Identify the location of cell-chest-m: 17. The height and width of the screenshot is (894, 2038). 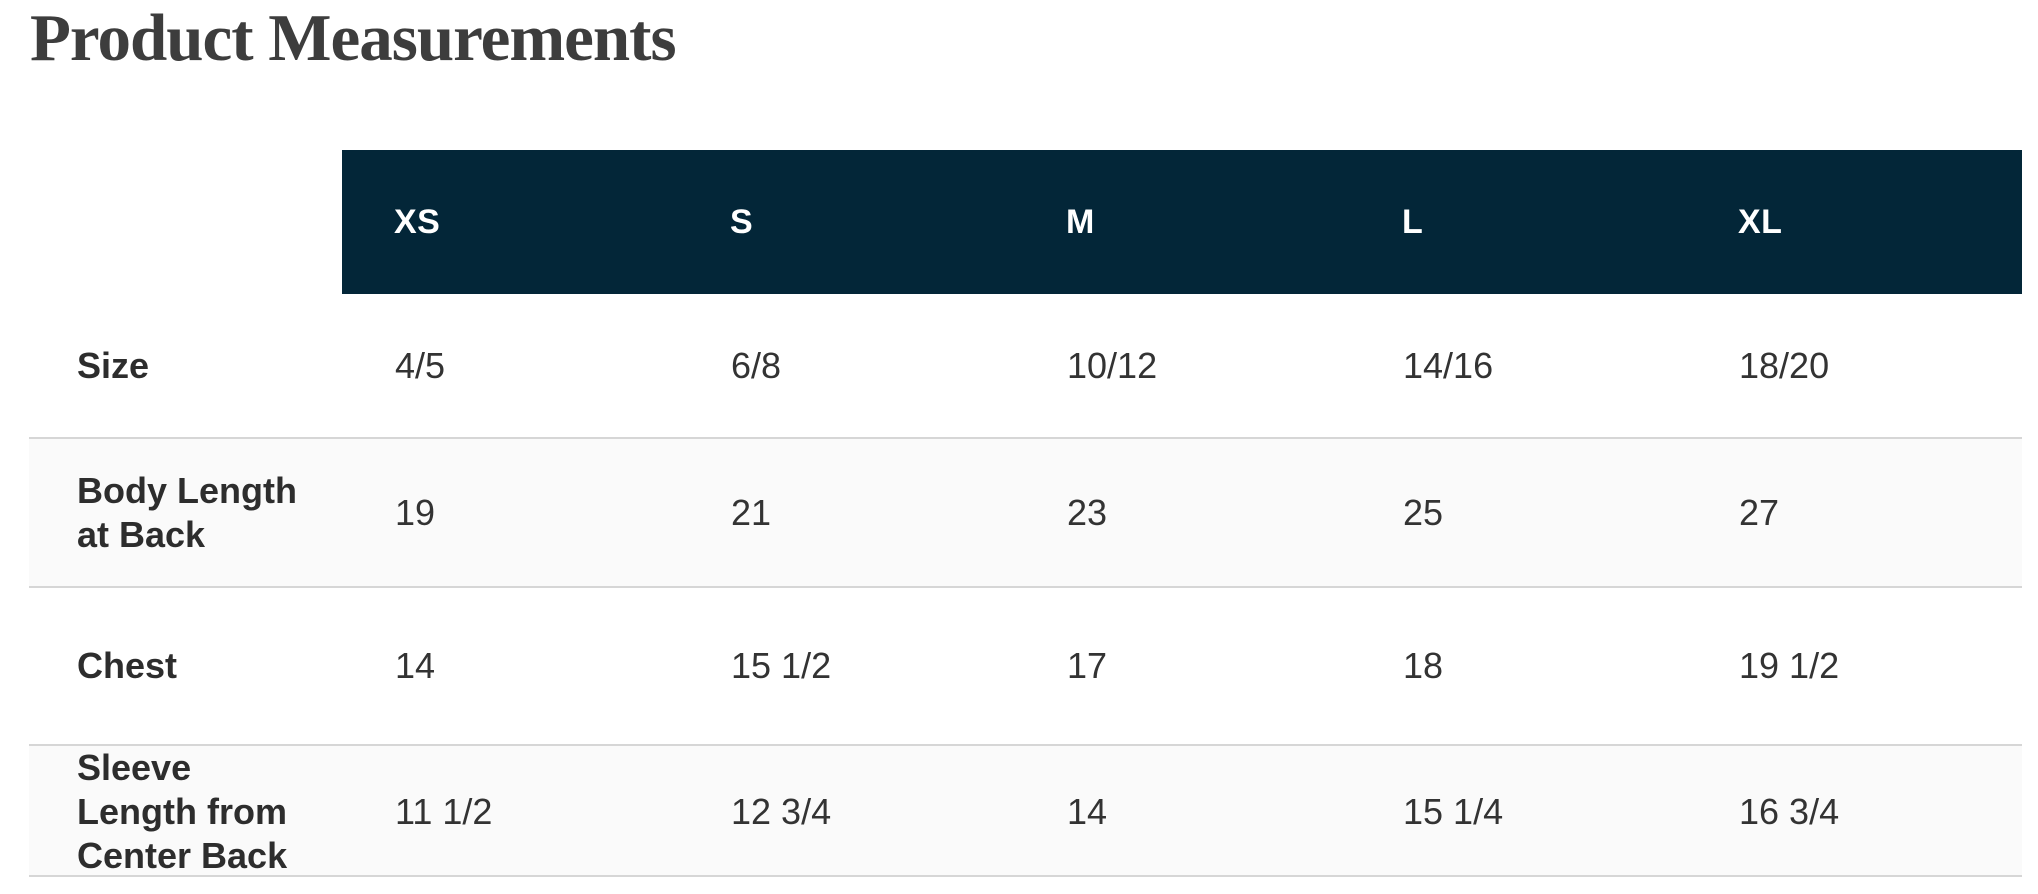
(1087, 665).